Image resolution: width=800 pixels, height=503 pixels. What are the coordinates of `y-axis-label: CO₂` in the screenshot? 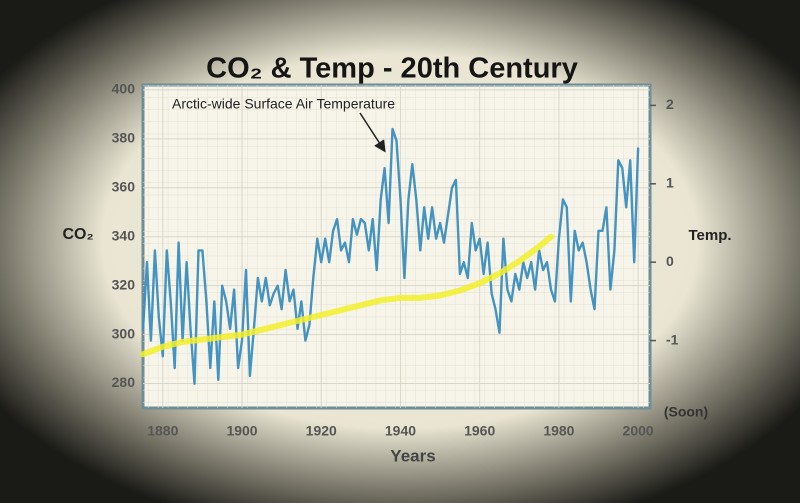 It's located at (77, 234).